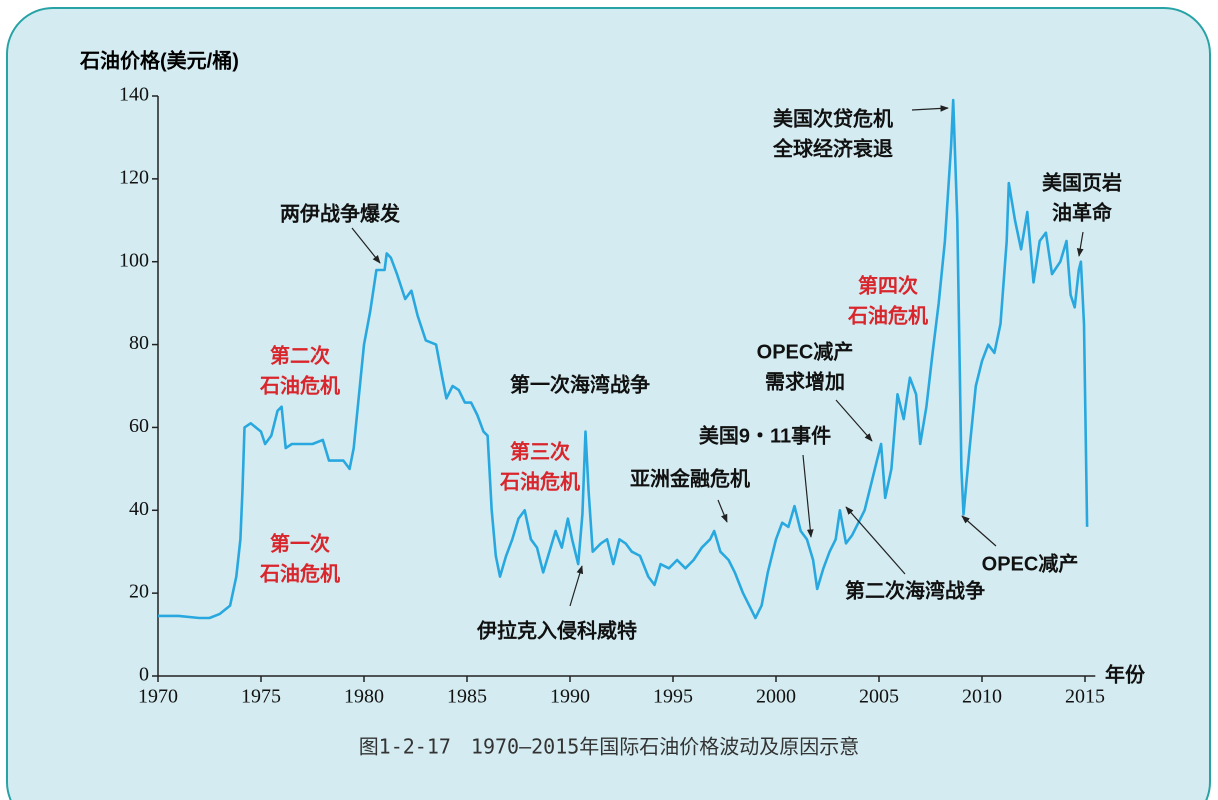  I want to click on y-tick-label: 120, so click(134, 177).